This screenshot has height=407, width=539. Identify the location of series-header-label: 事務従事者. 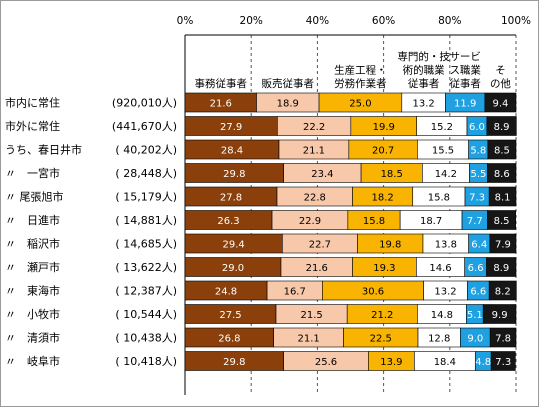
(220, 83).